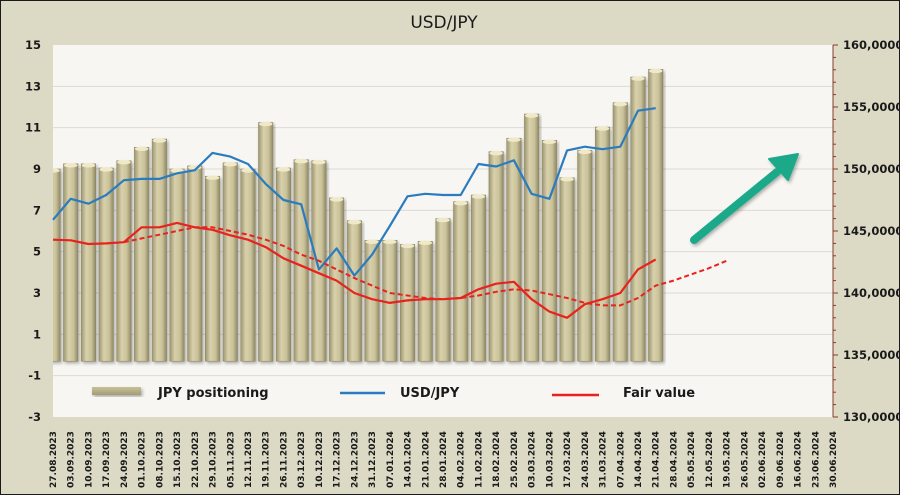 The width and height of the screenshot is (900, 496). What do you see at coordinates (195, 263) in the screenshot?
I see `bar-22.10.2023` at bounding box center [195, 263].